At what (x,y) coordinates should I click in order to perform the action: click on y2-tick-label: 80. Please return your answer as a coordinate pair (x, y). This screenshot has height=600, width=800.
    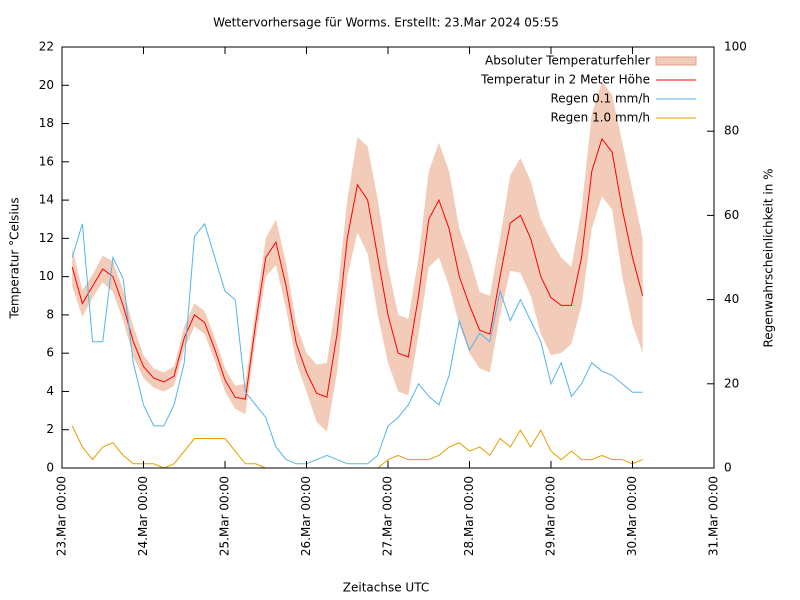
    Looking at the image, I should click on (731, 131).